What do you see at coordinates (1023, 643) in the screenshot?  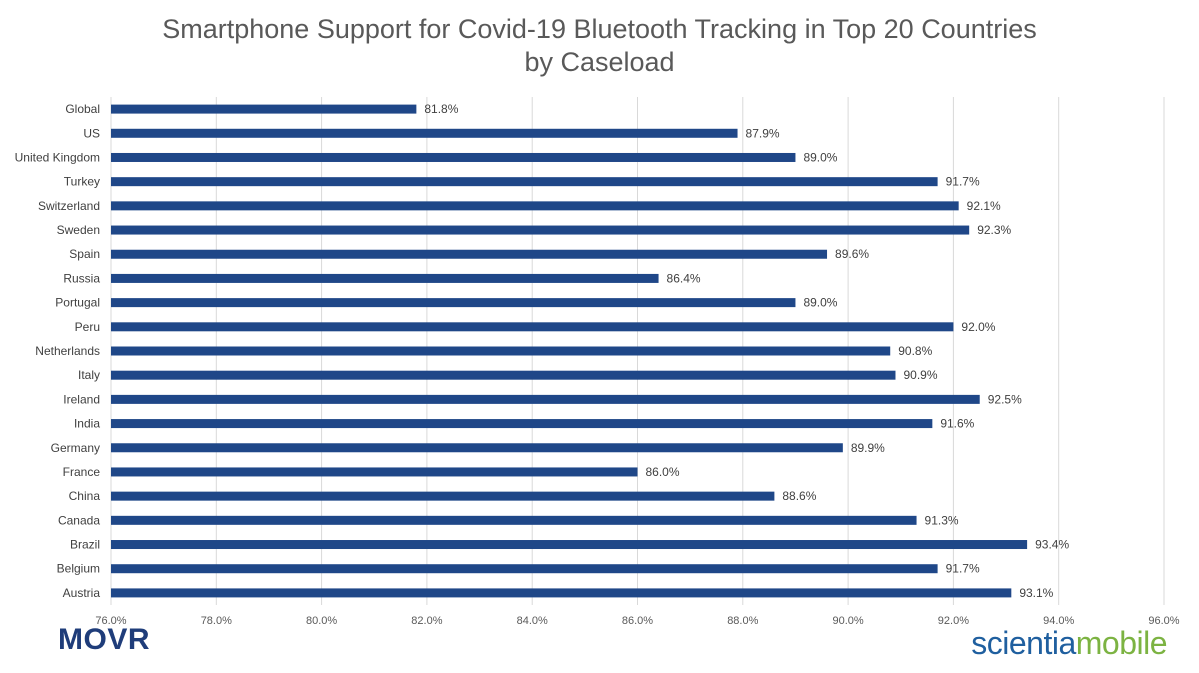 I see `scientiamobile-logo-part1: scientia` at bounding box center [1023, 643].